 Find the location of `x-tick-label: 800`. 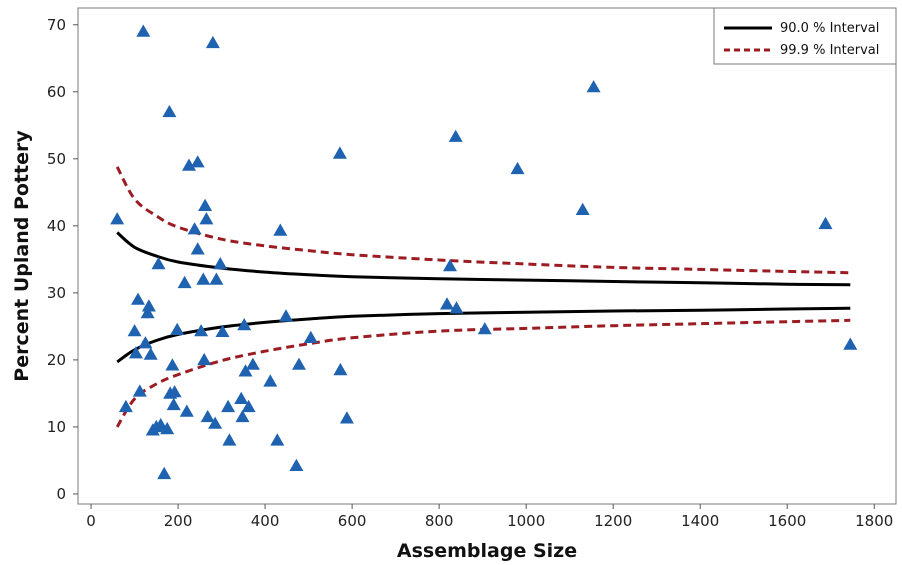

x-tick-label: 800 is located at coordinates (439, 521).